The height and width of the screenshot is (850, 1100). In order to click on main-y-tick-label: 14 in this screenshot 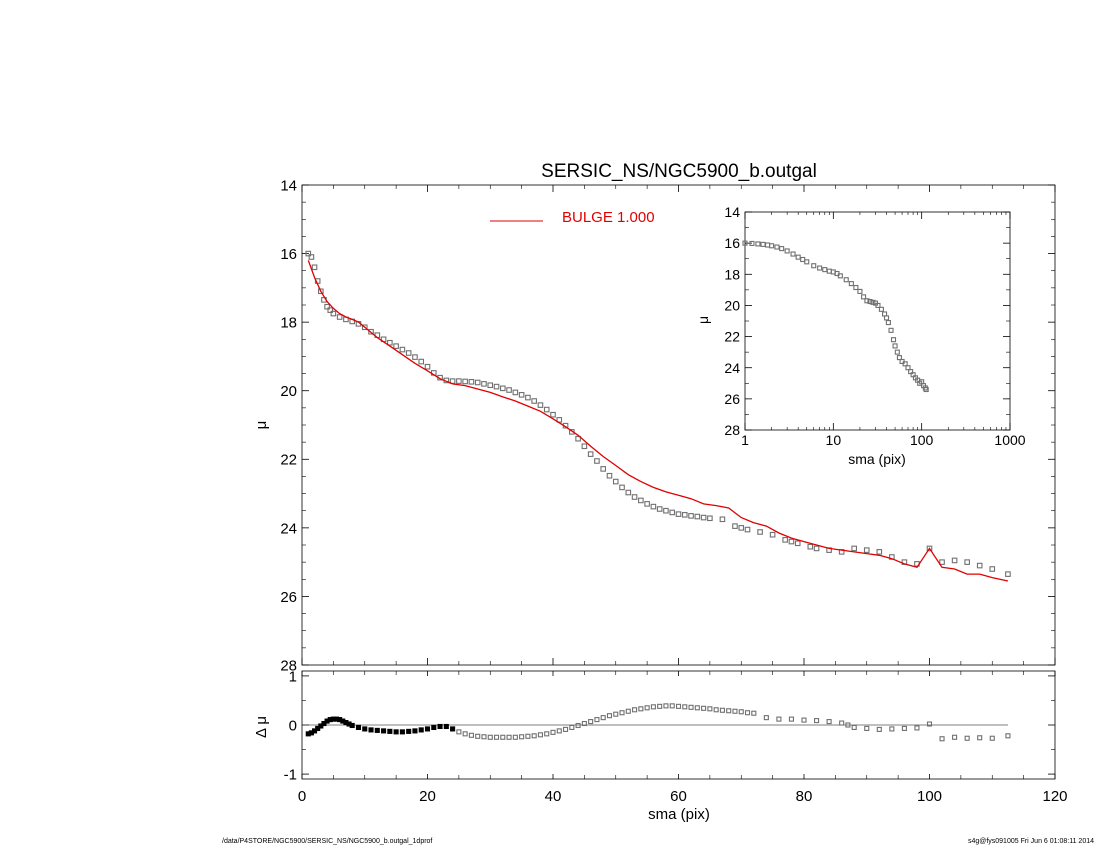, I will do `click(288, 185)`.